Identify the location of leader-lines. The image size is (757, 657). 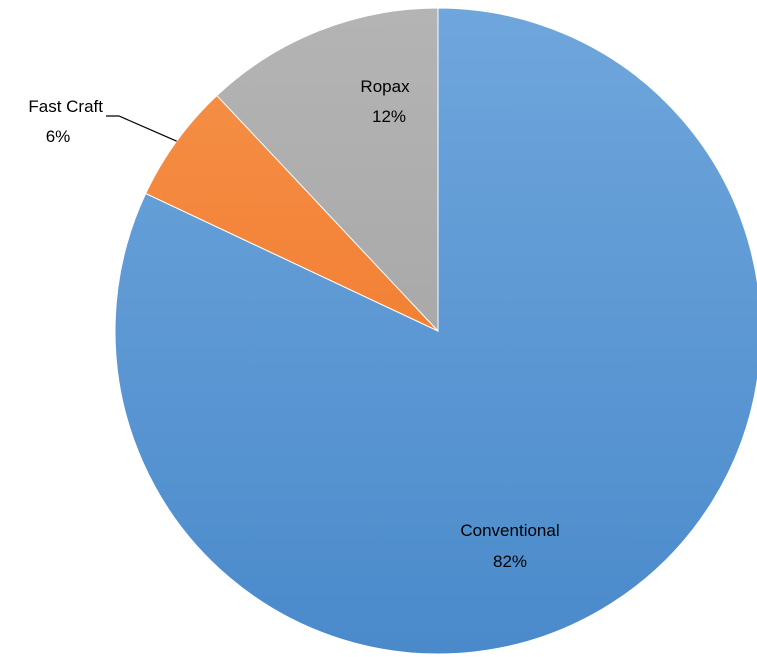
(141, 128).